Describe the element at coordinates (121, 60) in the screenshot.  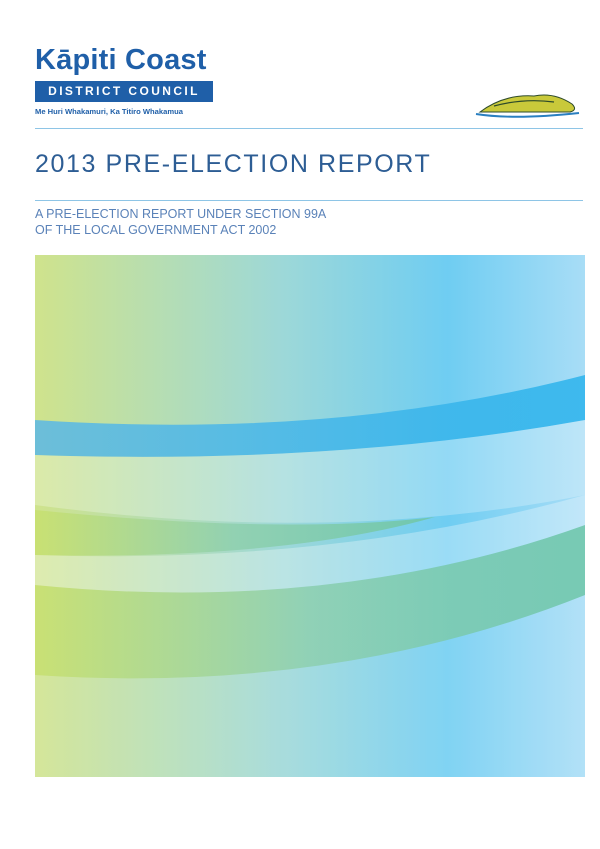
I see `logo-name: Kāpiti Coast` at that location.